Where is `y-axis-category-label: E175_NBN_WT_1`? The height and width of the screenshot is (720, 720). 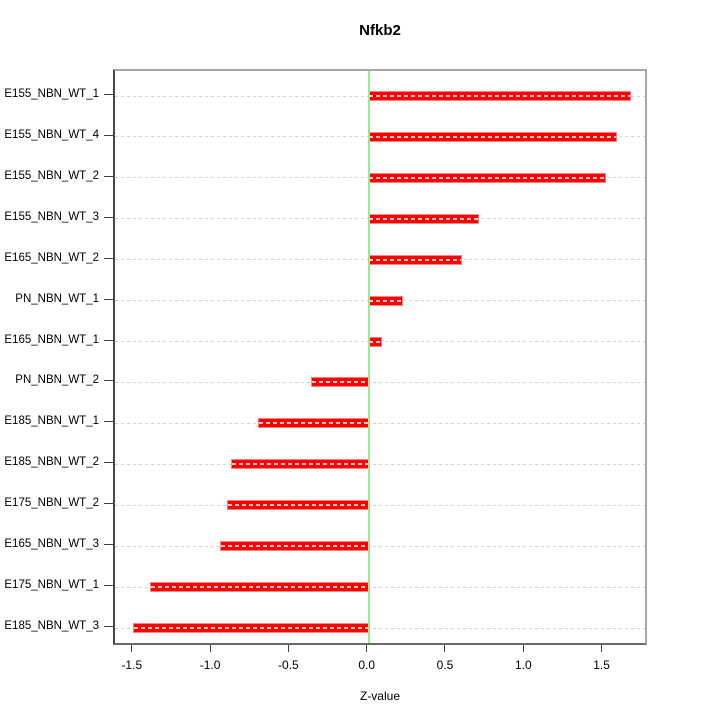
y-axis-category-label: E175_NBN_WT_1 is located at coordinates (51, 585).